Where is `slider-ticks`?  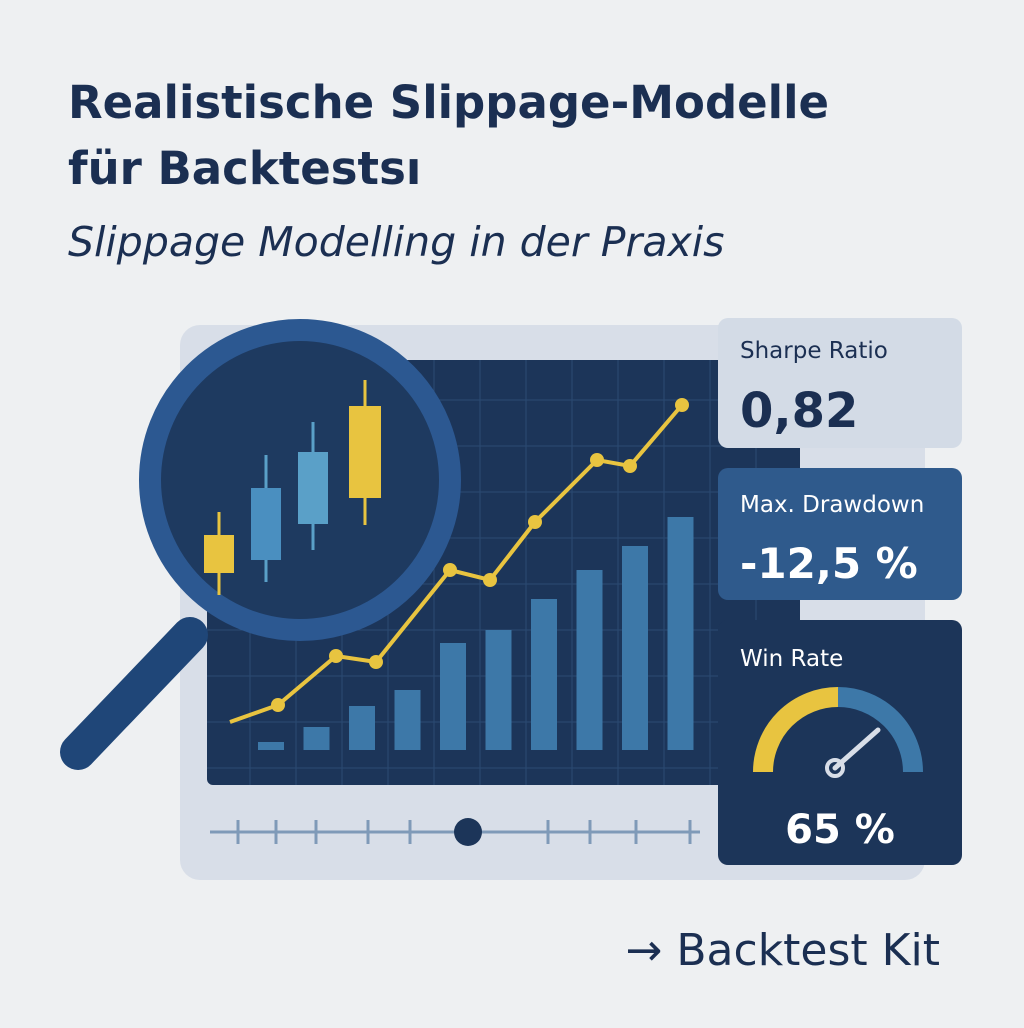 slider-ticks is located at coordinates (464, 832).